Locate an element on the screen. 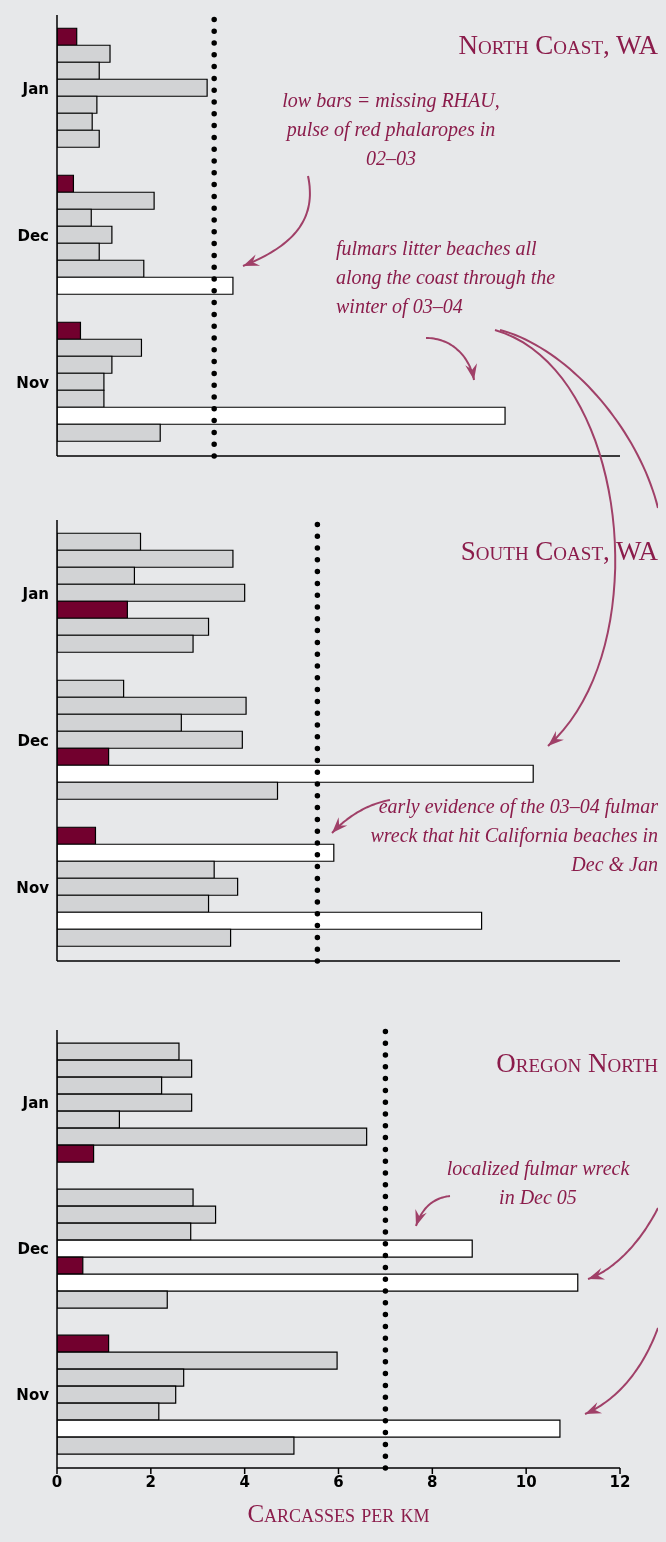 The height and width of the screenshot is (1542, 666). x-tick-label: 0 is located at coordinates (57, 1481).